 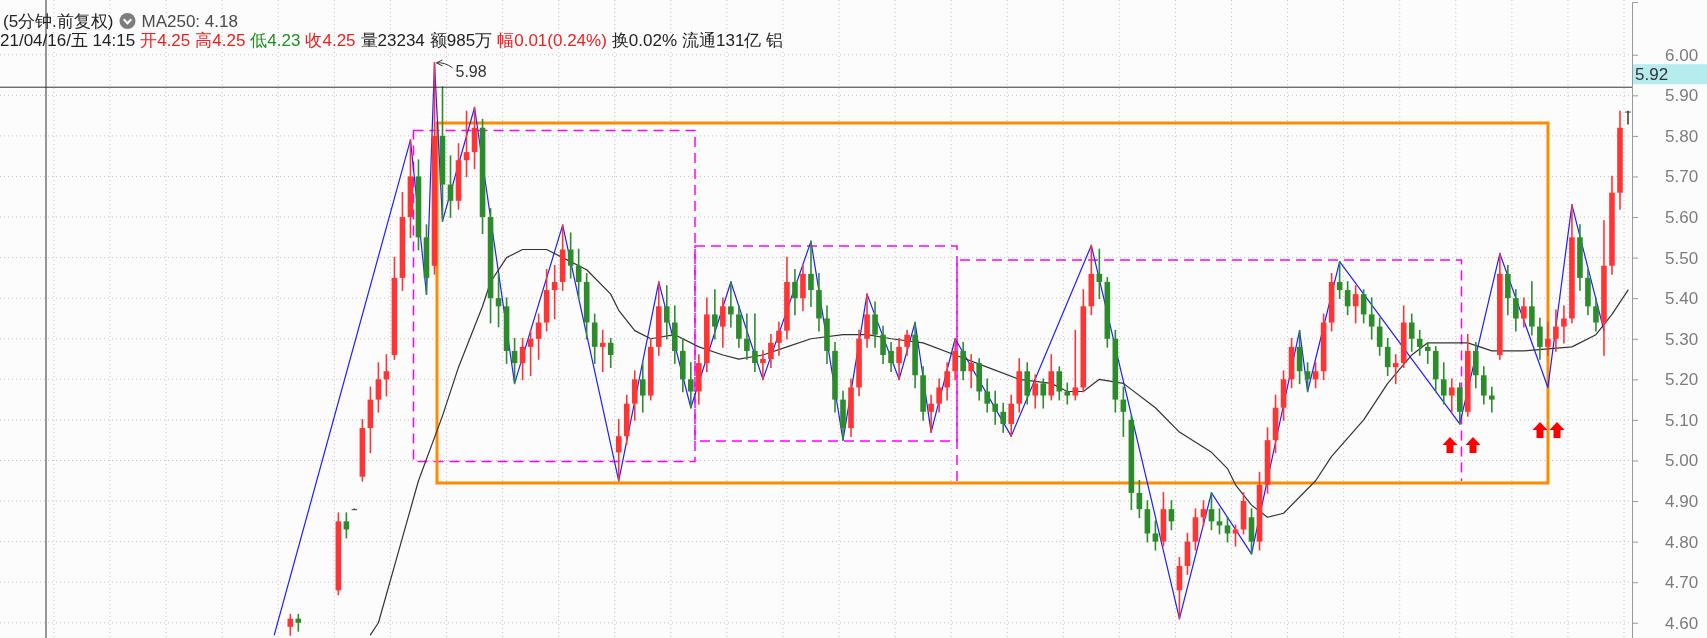 What do you see at coordinates (1682, 299) in the screenshot?
I see `y-tick-label: 5.40` at bounding box center [1682, 299].